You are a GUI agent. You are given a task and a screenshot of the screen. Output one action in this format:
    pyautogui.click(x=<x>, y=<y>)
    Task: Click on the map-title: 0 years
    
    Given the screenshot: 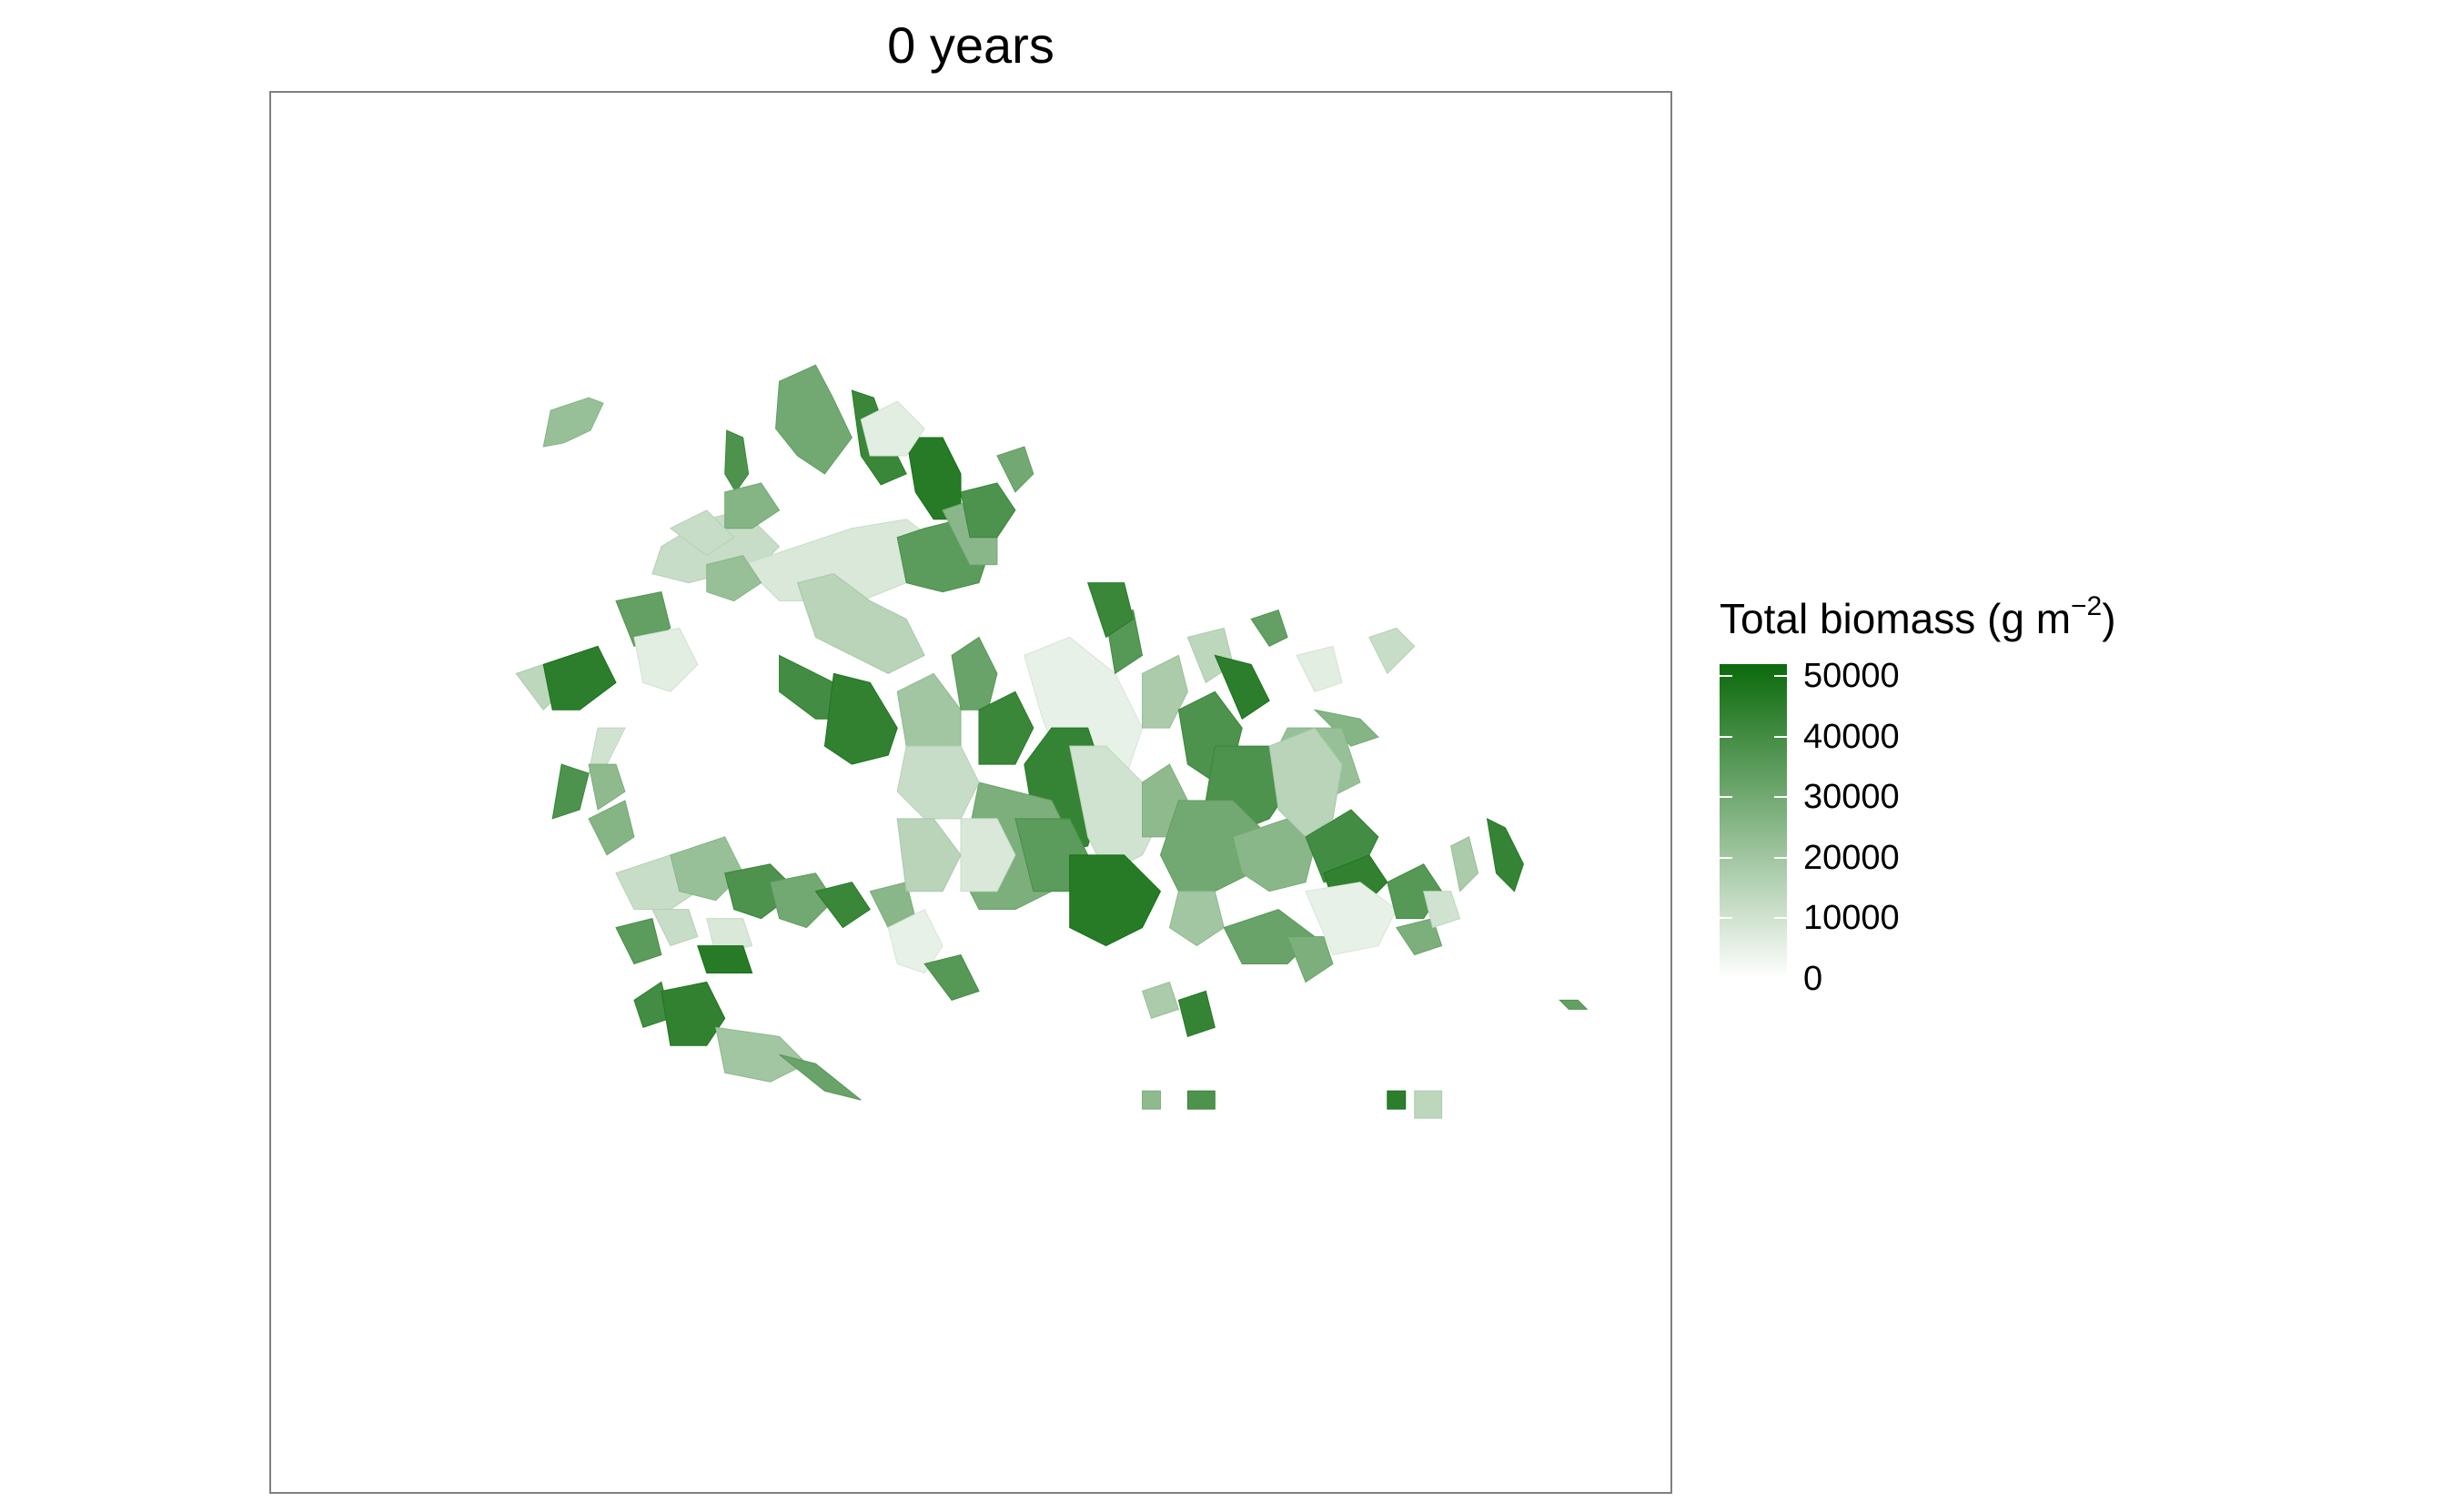 What is the action you would take?
    pyautogui.click(x=971, y=45)
    